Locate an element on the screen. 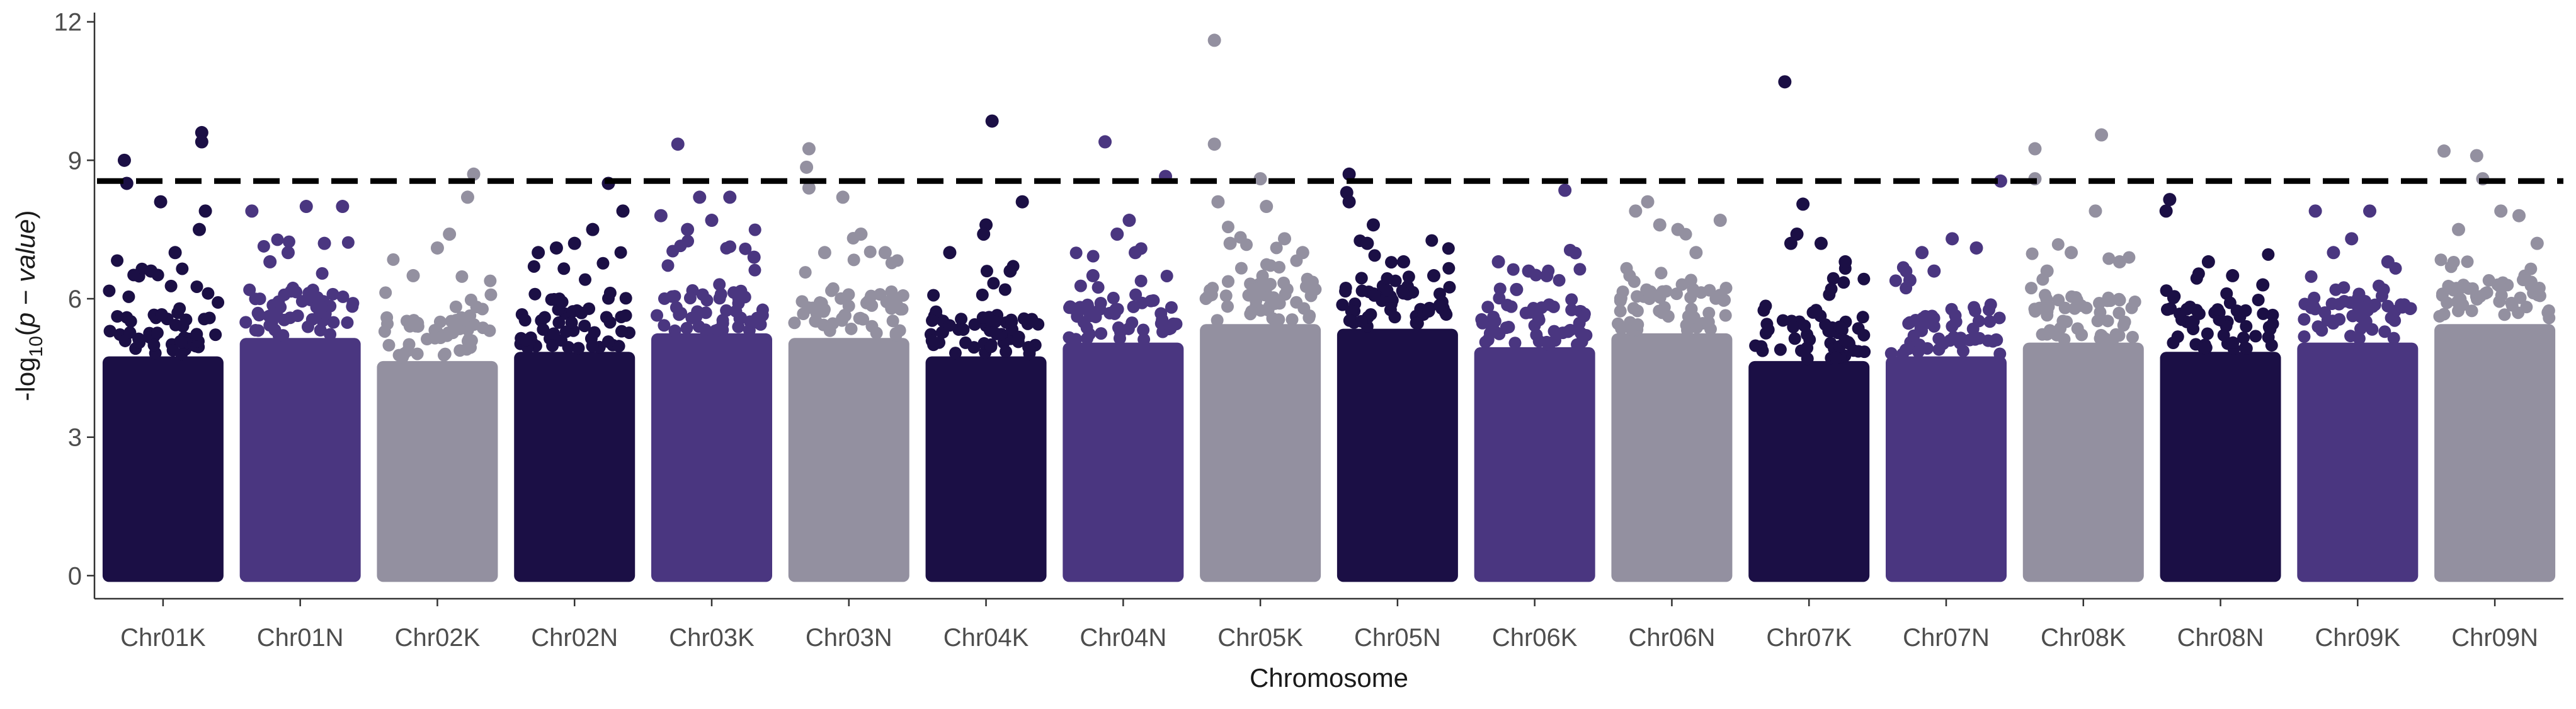 This screenshot has height=709, width=2576. band-Chr05K is located at coordinates (1260, 453).